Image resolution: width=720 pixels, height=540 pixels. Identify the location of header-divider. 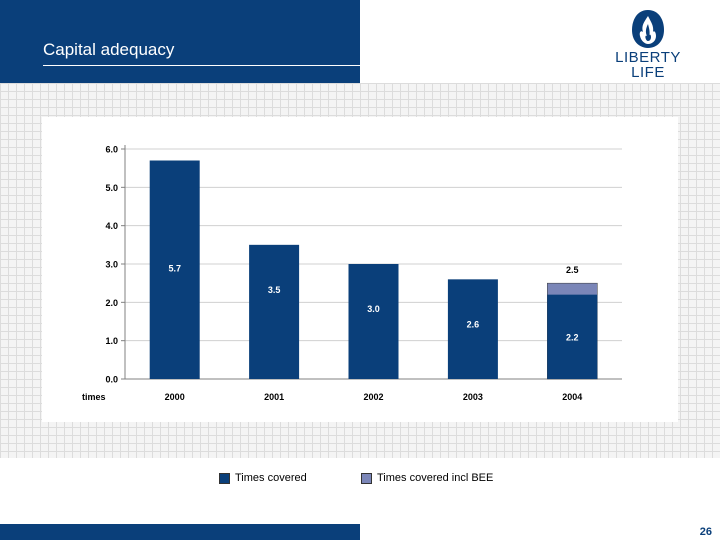
(201, 65).